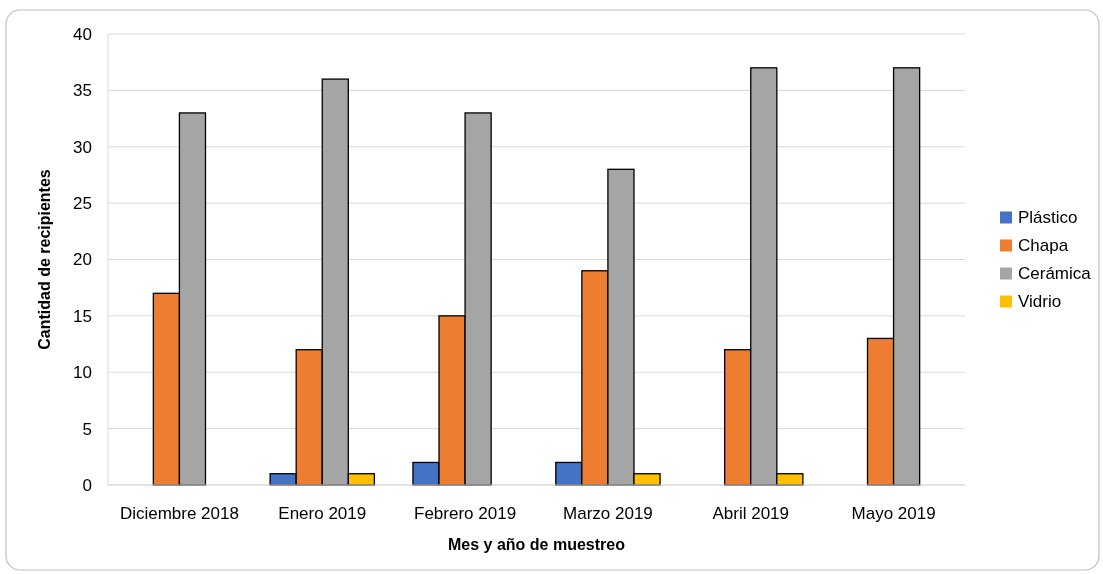 This screenshot has width=1103, height=574. Describe the element at coordinates (82, 34) in the screenshot. I see `y-tick-label: 40` at that location.